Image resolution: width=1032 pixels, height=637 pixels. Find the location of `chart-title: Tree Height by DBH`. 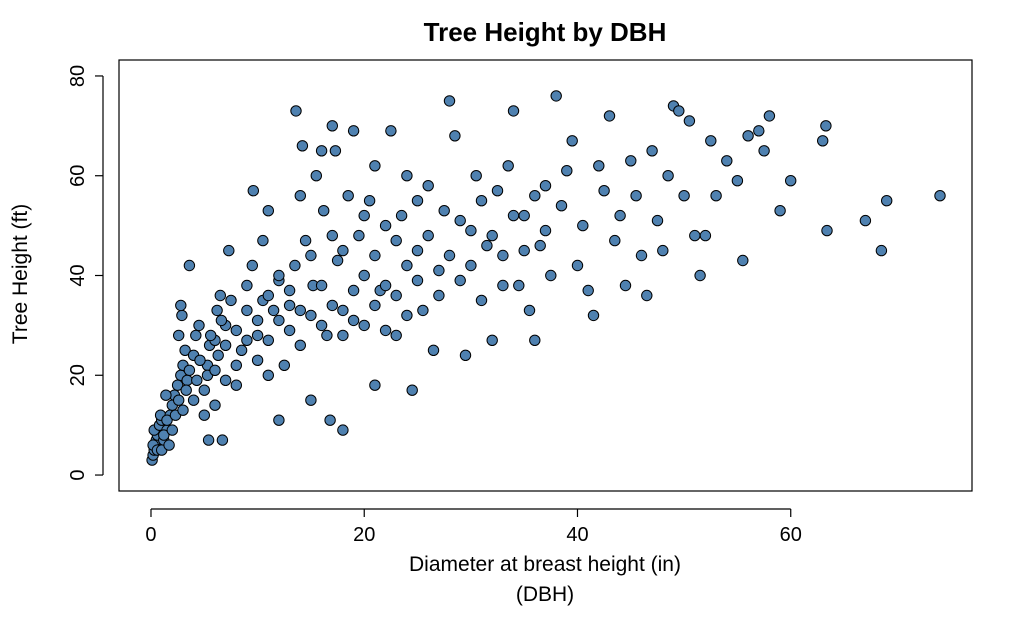

chart-title: Tree Height by DBH is located at coordinates (545, 32).